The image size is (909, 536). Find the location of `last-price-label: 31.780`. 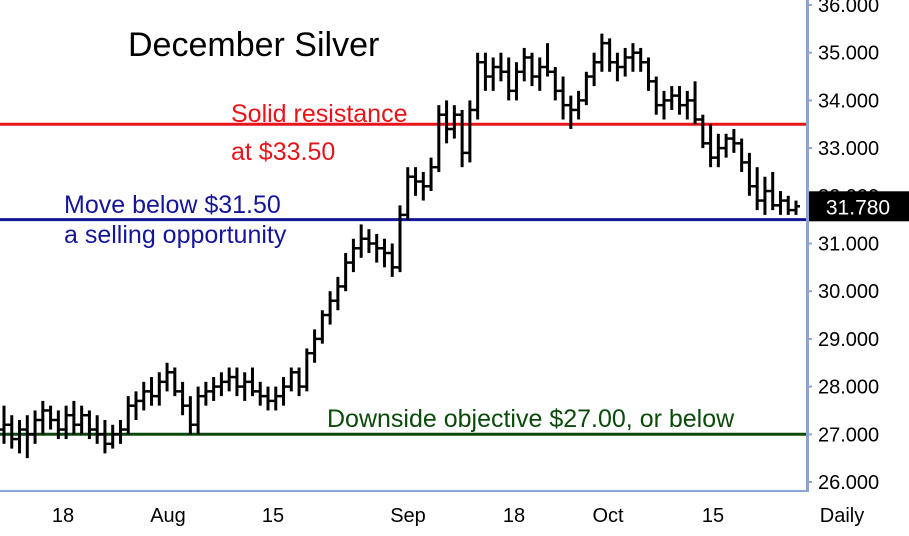

last-price-label: 31.780 is located at coordinates (858, 207).